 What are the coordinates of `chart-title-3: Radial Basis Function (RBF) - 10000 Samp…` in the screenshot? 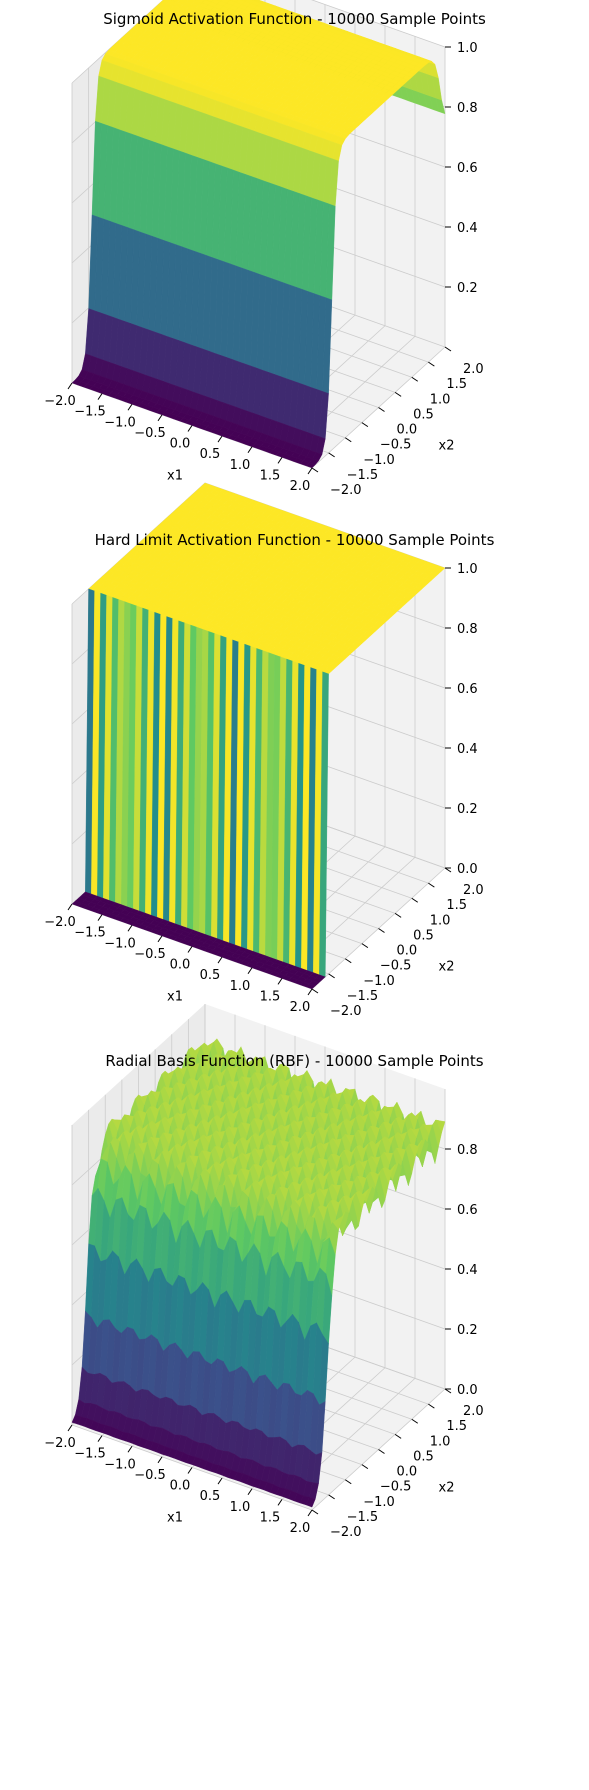 It's located at (294, 1061).